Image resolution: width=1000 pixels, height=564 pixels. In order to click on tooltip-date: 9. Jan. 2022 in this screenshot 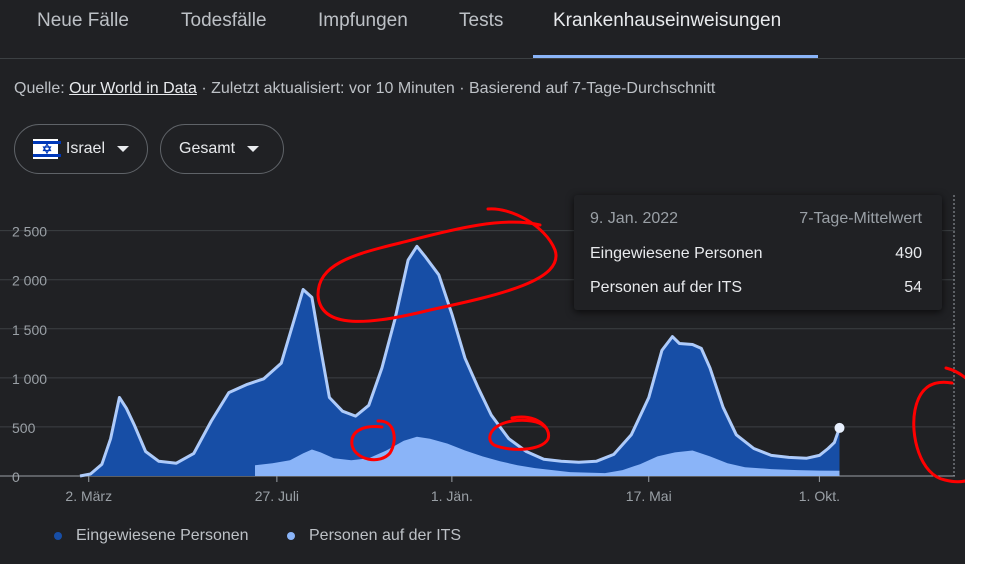, I will do `click(634, 218)`.